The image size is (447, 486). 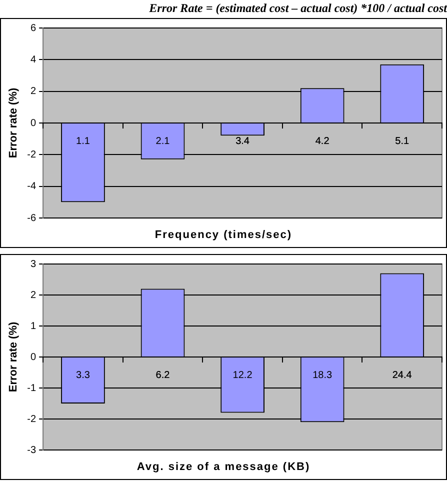 I want to click on x-tick-label: 1.1, so click(x=83, y=141).